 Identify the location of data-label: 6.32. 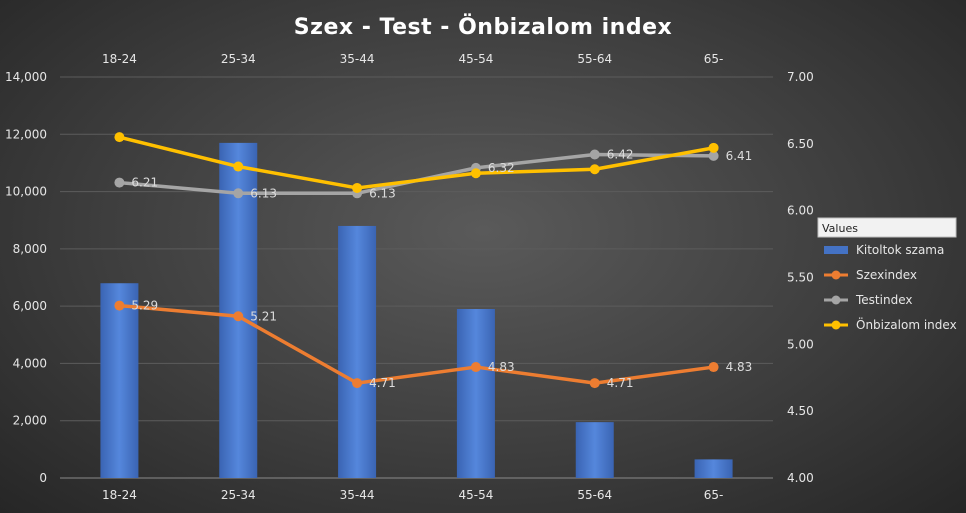
(501, 168).